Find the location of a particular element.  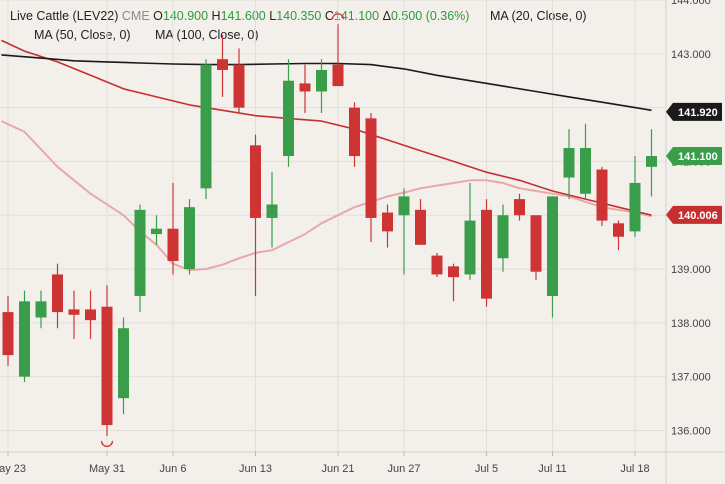

close-value: 141.100 is located at coordinates (356, 16).